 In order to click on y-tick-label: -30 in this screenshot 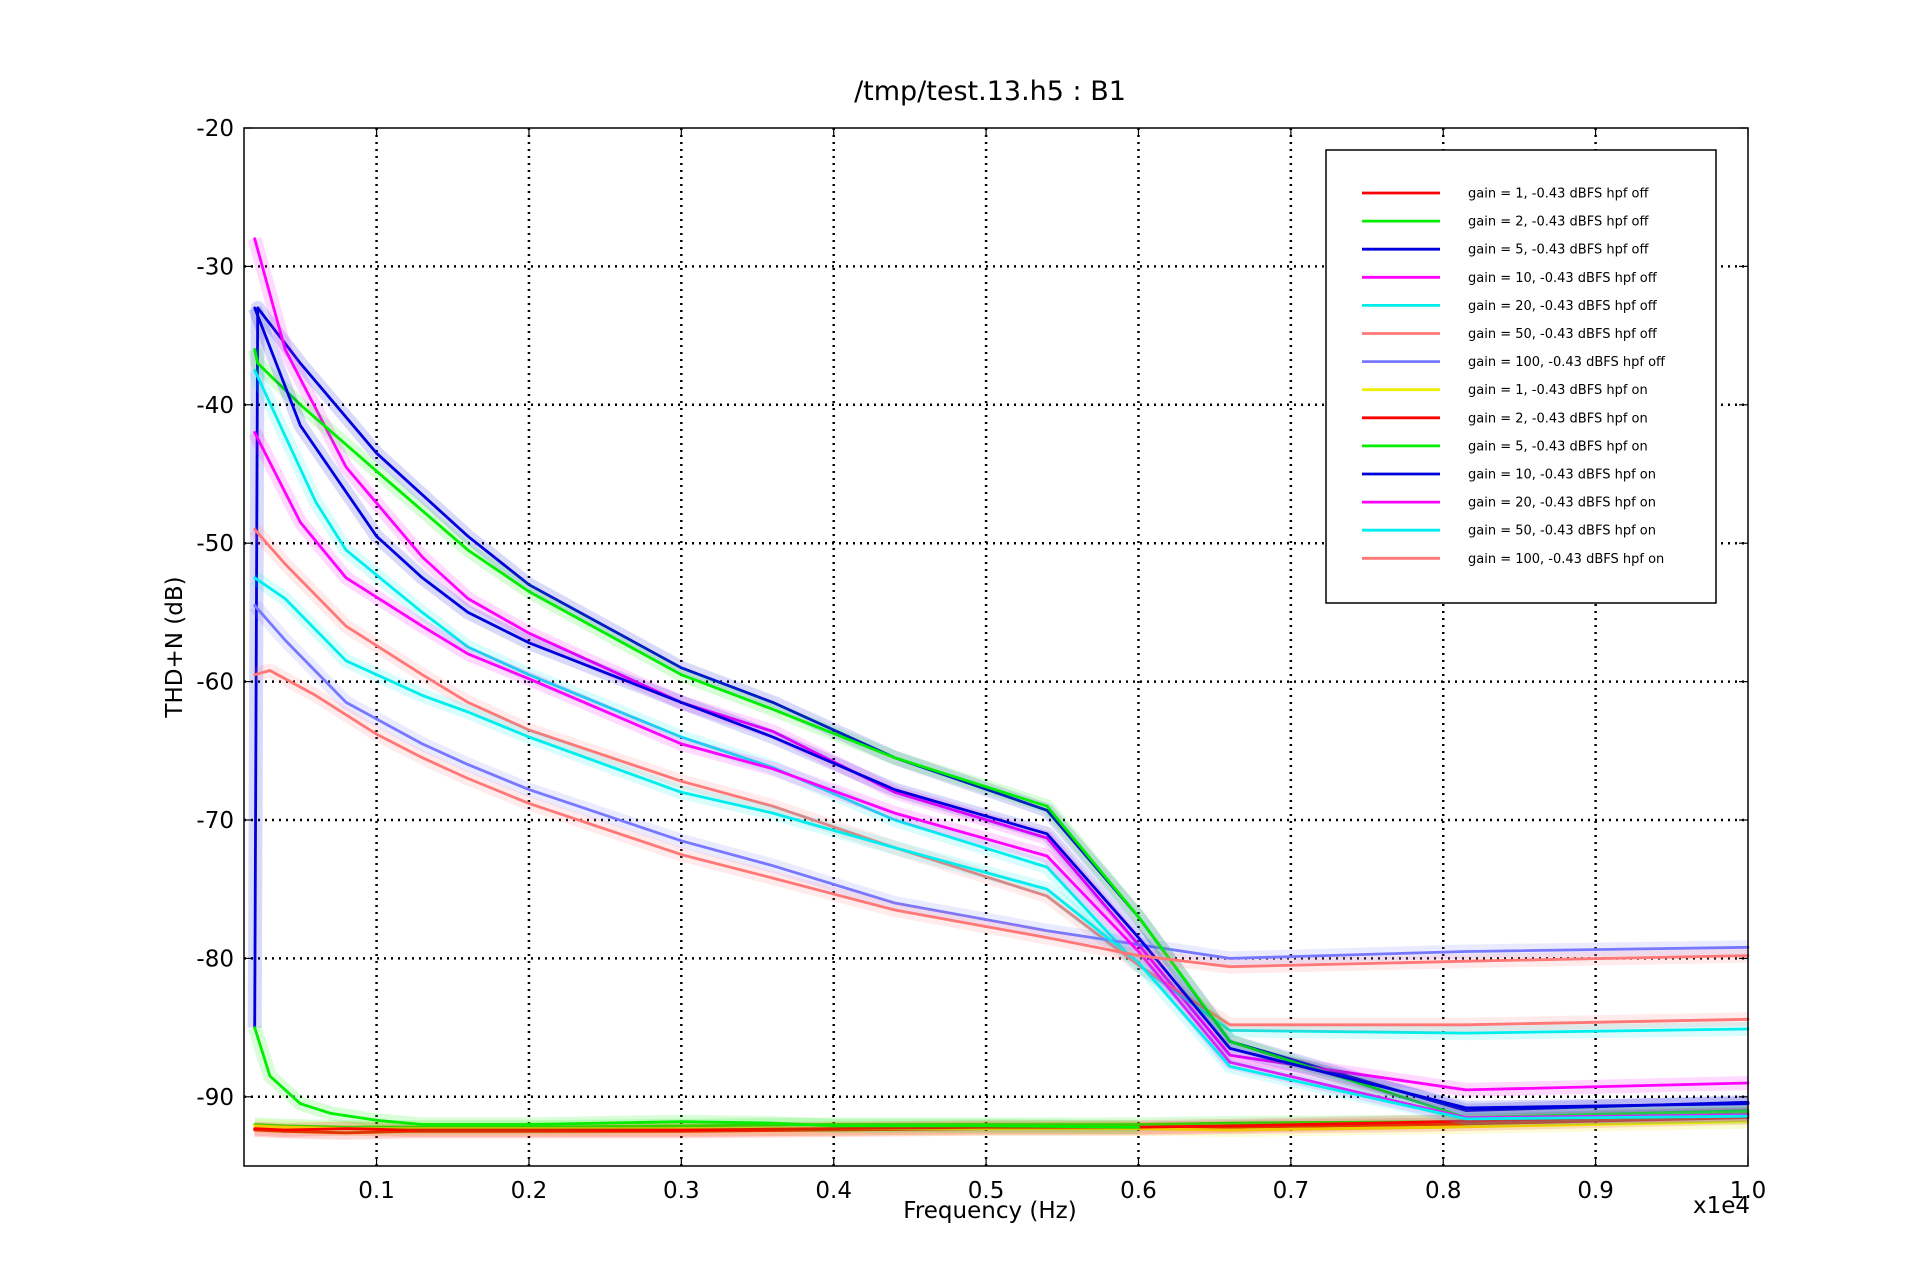, I will do `click(215, 267)`.